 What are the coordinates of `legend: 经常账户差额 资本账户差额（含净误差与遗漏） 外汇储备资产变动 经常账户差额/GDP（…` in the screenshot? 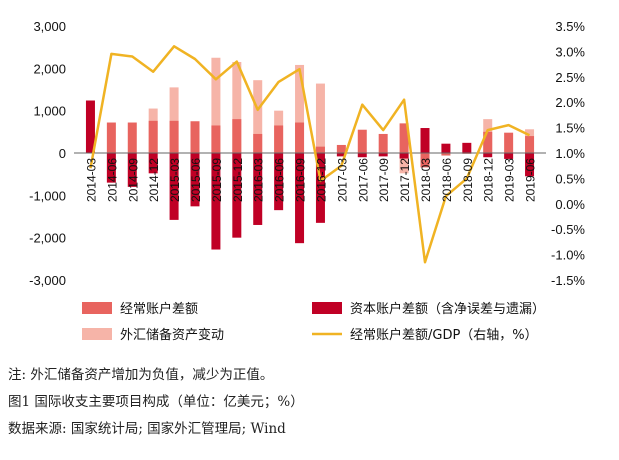 It's located at (313, 322).